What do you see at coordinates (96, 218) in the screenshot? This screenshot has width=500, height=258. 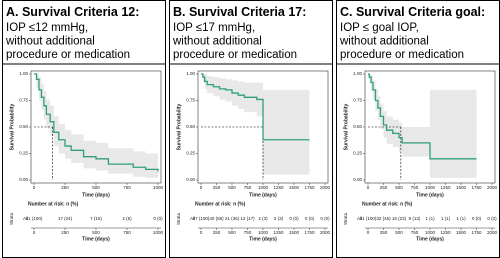 I see `risk-value: 7 (16)` at bounding box center [96, 218].